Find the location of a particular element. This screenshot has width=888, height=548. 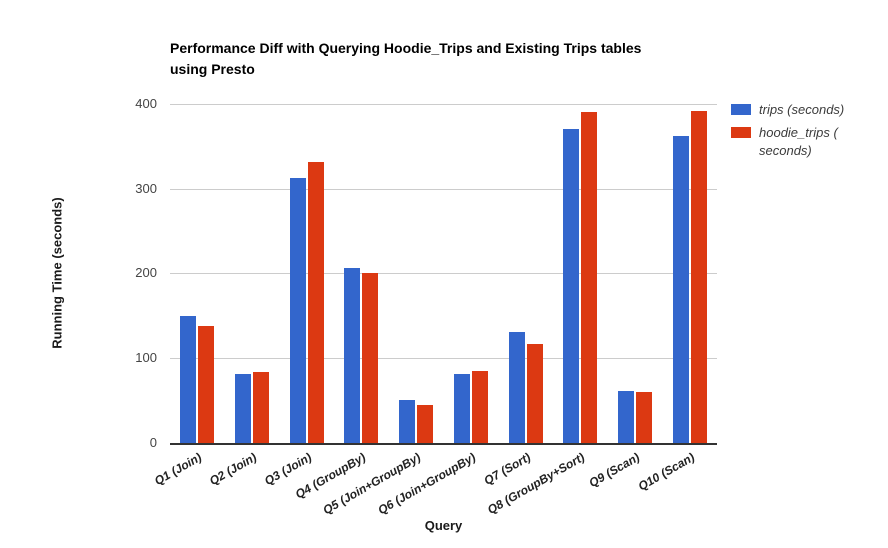

legend-label: hoodie_trips (seconds) is located at coordinates (798, 141).